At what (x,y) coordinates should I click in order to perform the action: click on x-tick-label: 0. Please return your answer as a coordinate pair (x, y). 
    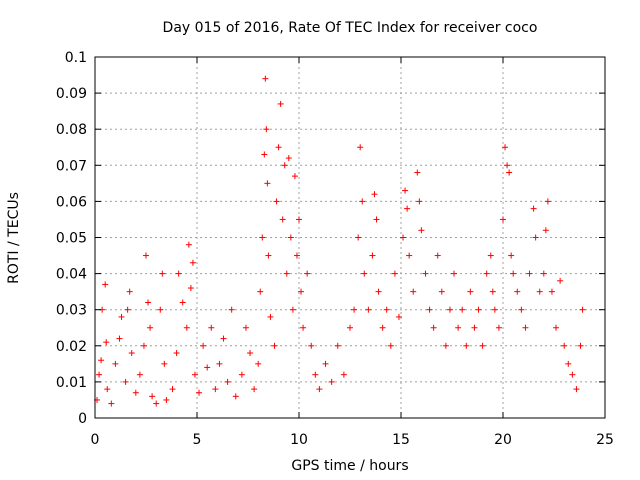
    Looking at the image, I should click on (95, 440).